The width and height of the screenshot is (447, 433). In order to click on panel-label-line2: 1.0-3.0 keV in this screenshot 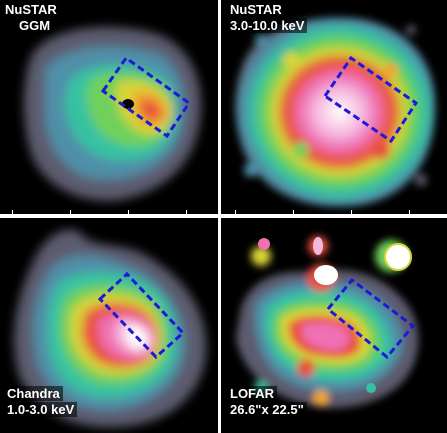, I will do `click(41, 409)`.